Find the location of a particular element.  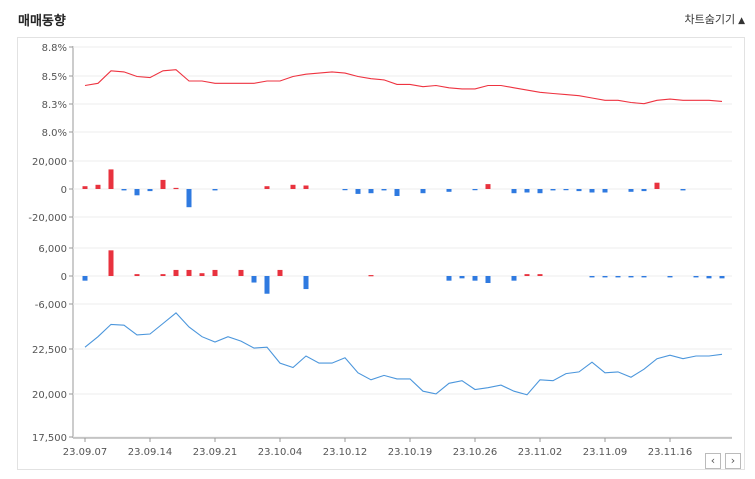

triangle-up-icon: ▲ is located at coordinates (741, 21).